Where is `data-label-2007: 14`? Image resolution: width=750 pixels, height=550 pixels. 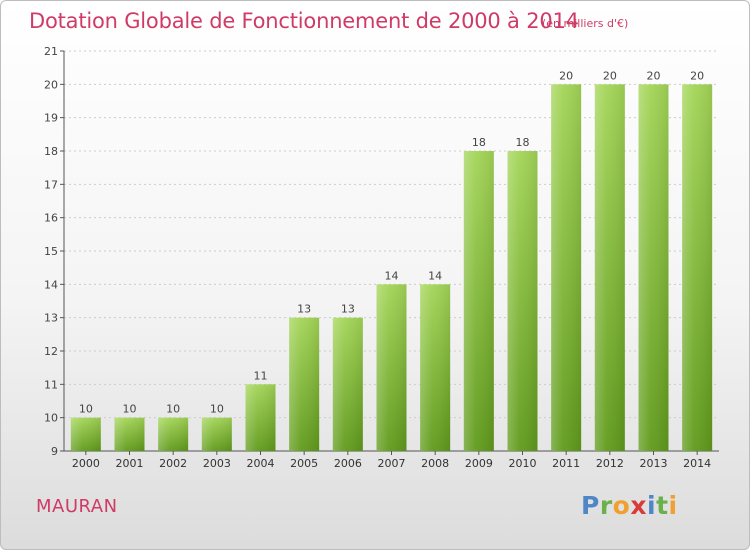 data-label-2007: 14 is located at coordinates (392, 275).